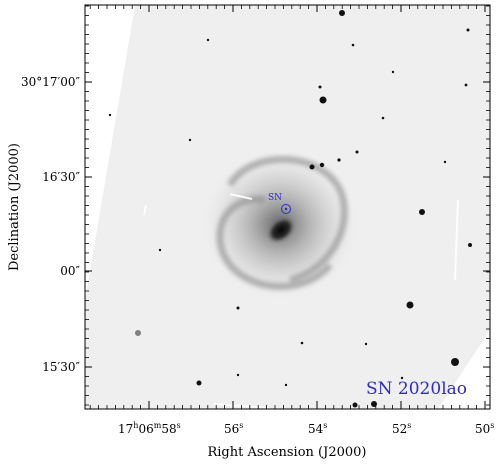  Describe the element at coordinates (61, 177) in the screenshot. I see `y-tick-label-1: 16′30″` at that location.